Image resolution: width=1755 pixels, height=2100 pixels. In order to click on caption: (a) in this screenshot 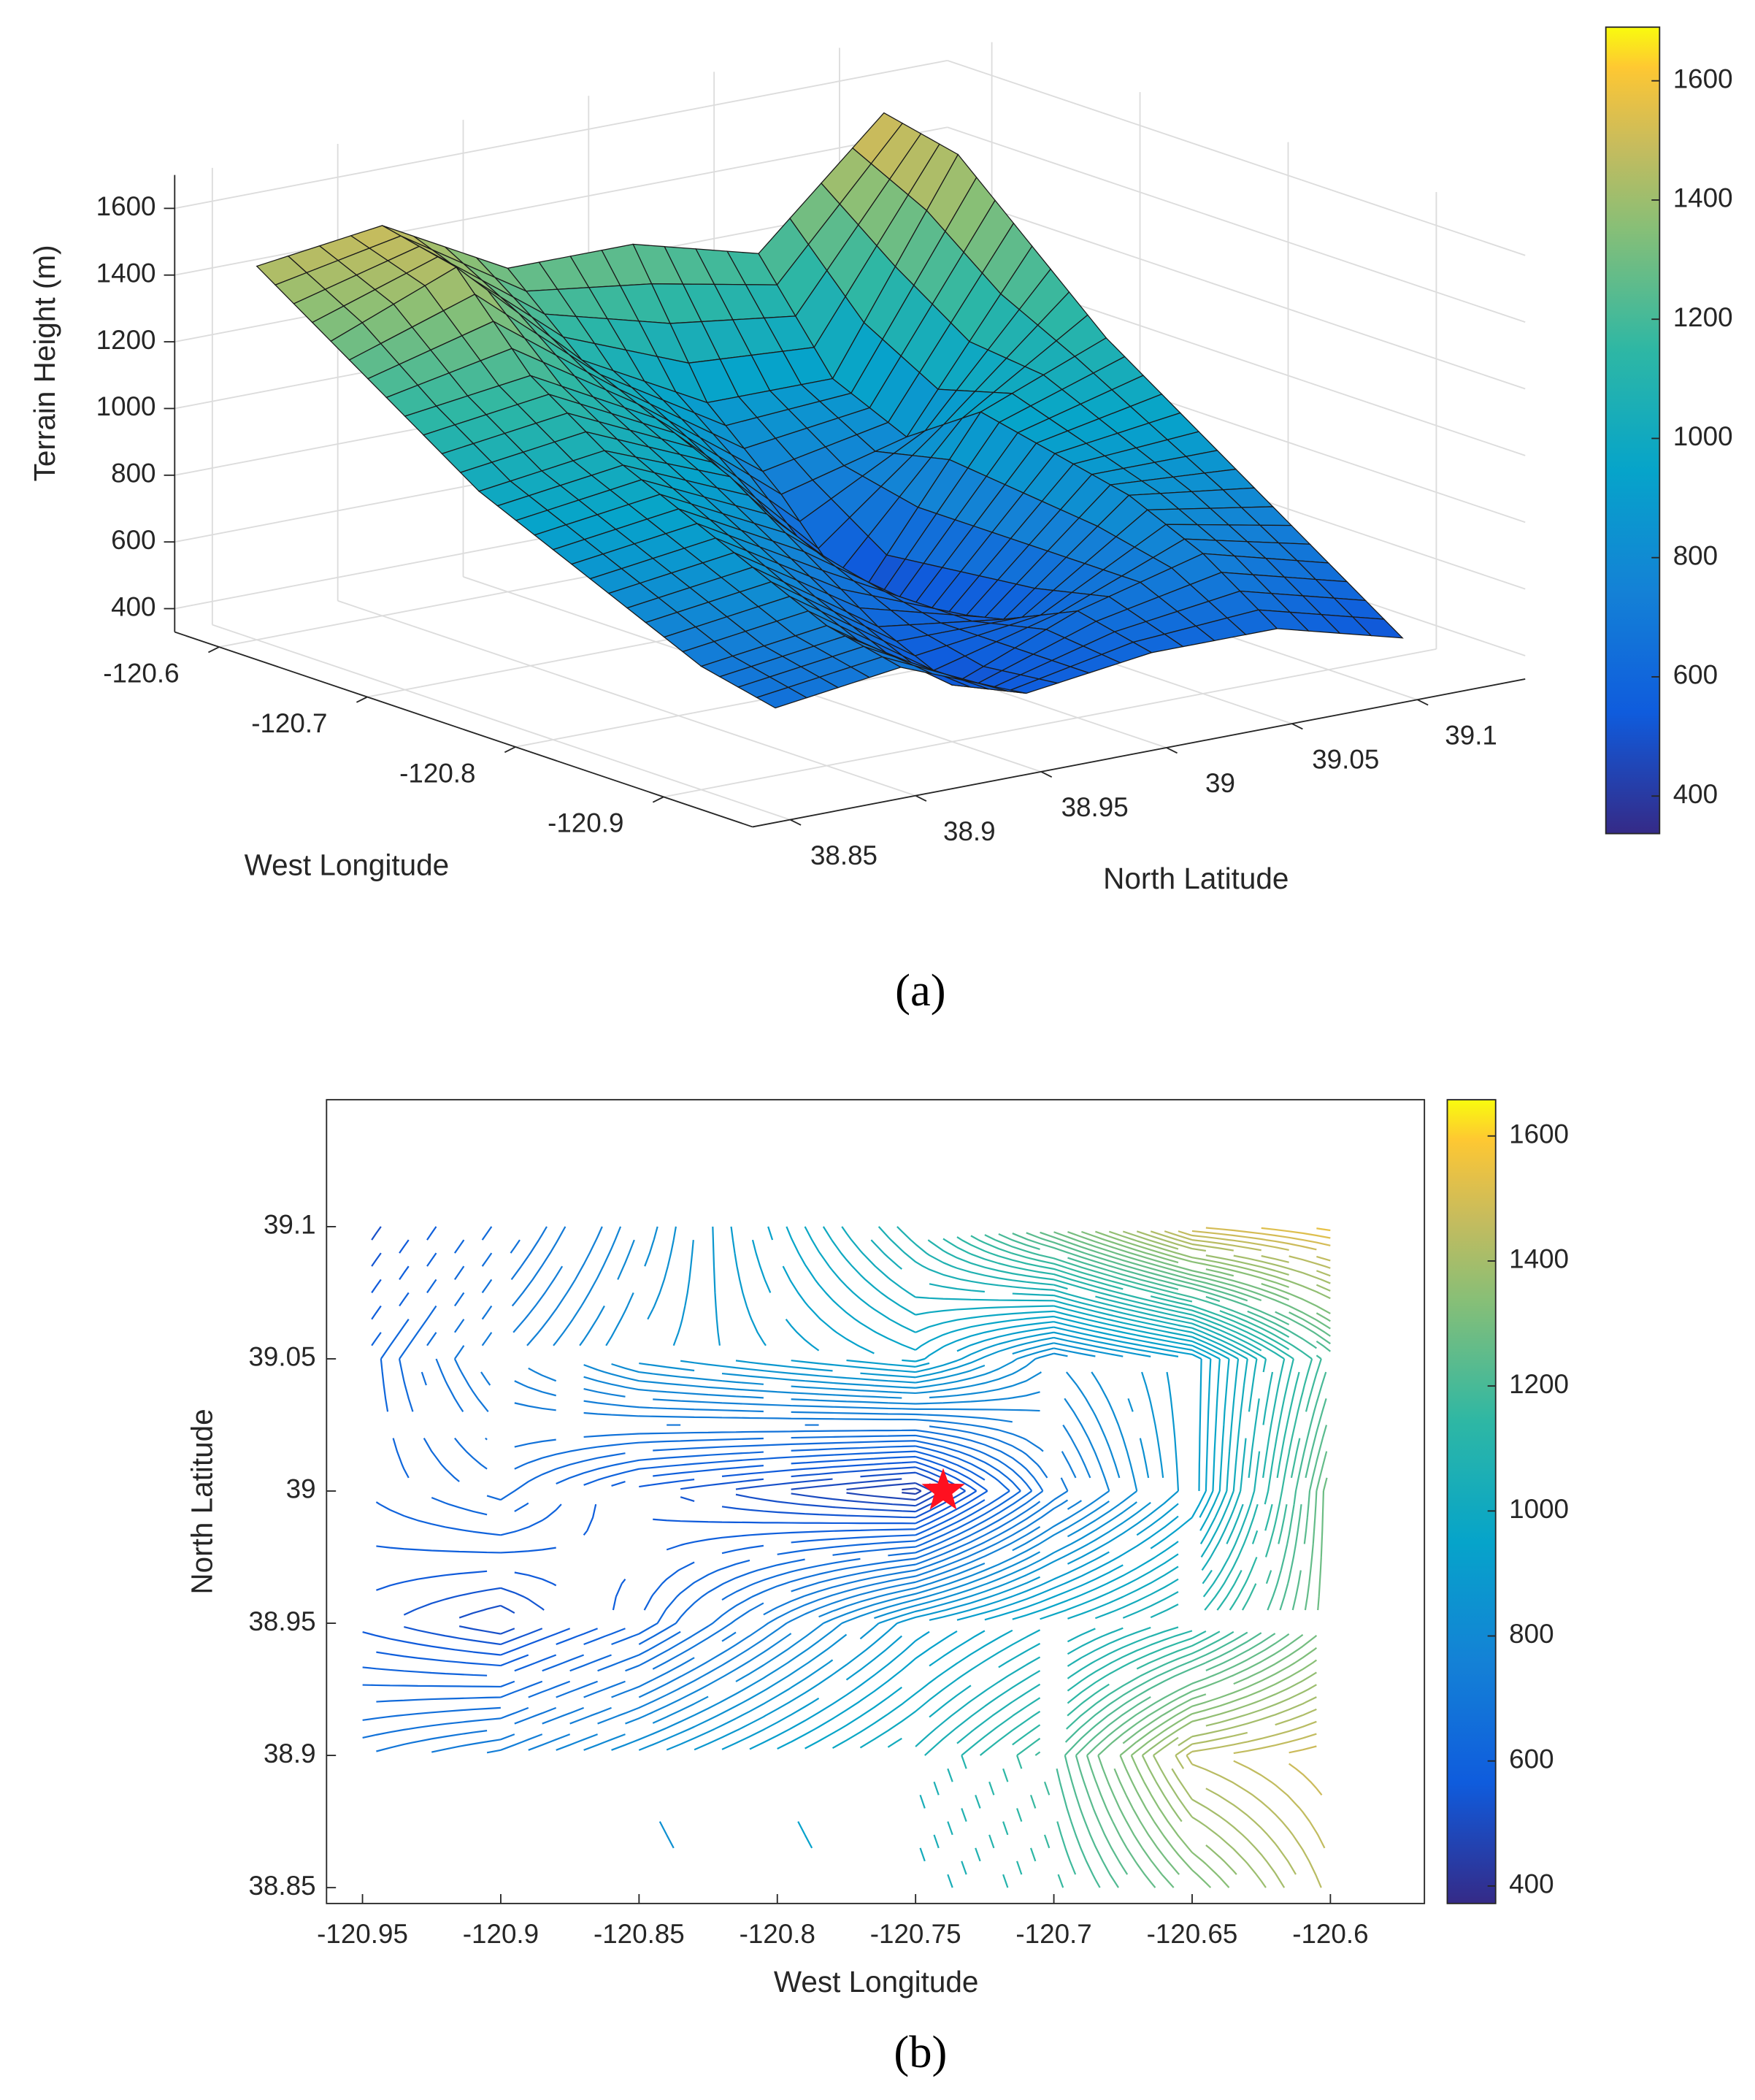, I will do `click(920, 990)`.